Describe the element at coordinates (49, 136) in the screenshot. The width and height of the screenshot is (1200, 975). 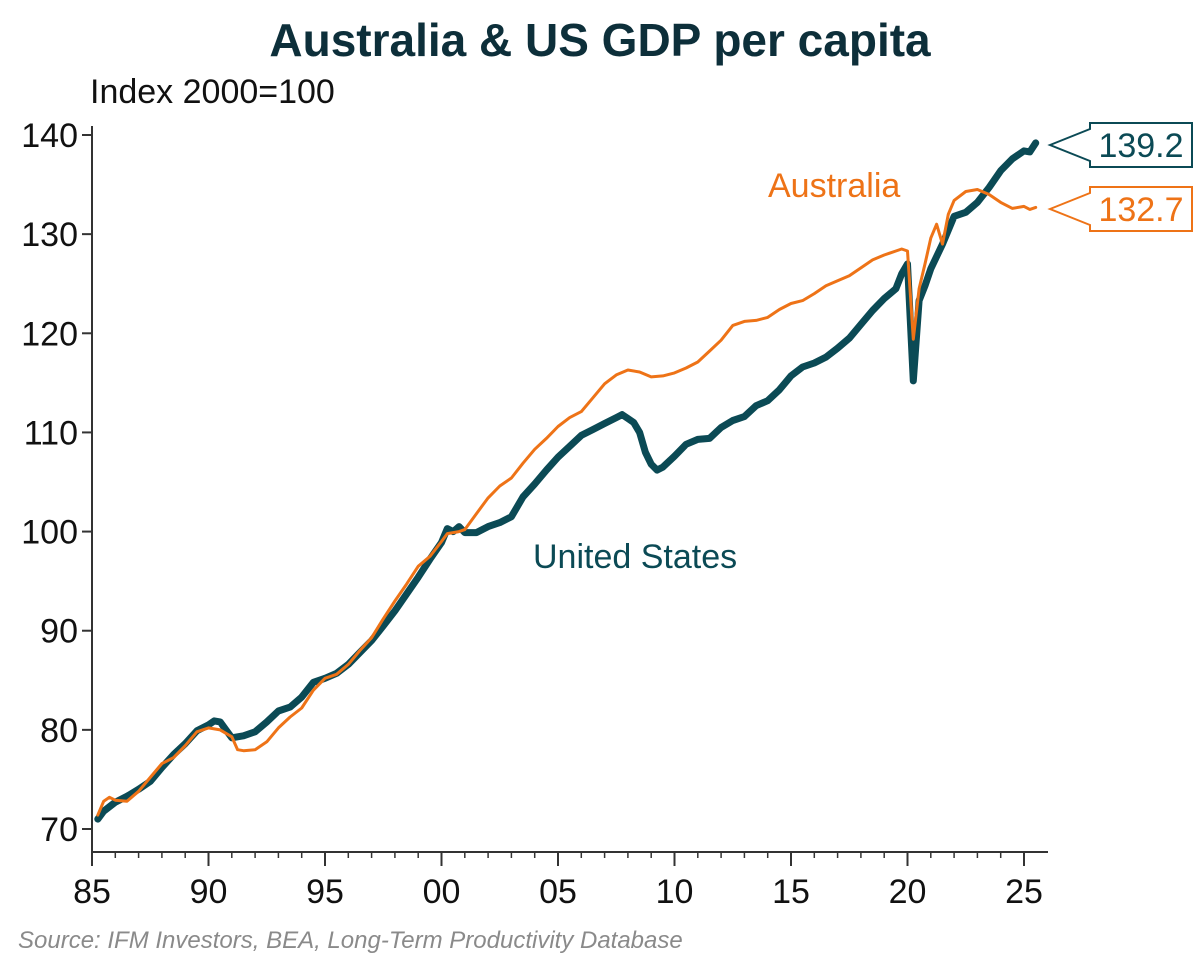
I see `y-tick-label: 140` at that location.